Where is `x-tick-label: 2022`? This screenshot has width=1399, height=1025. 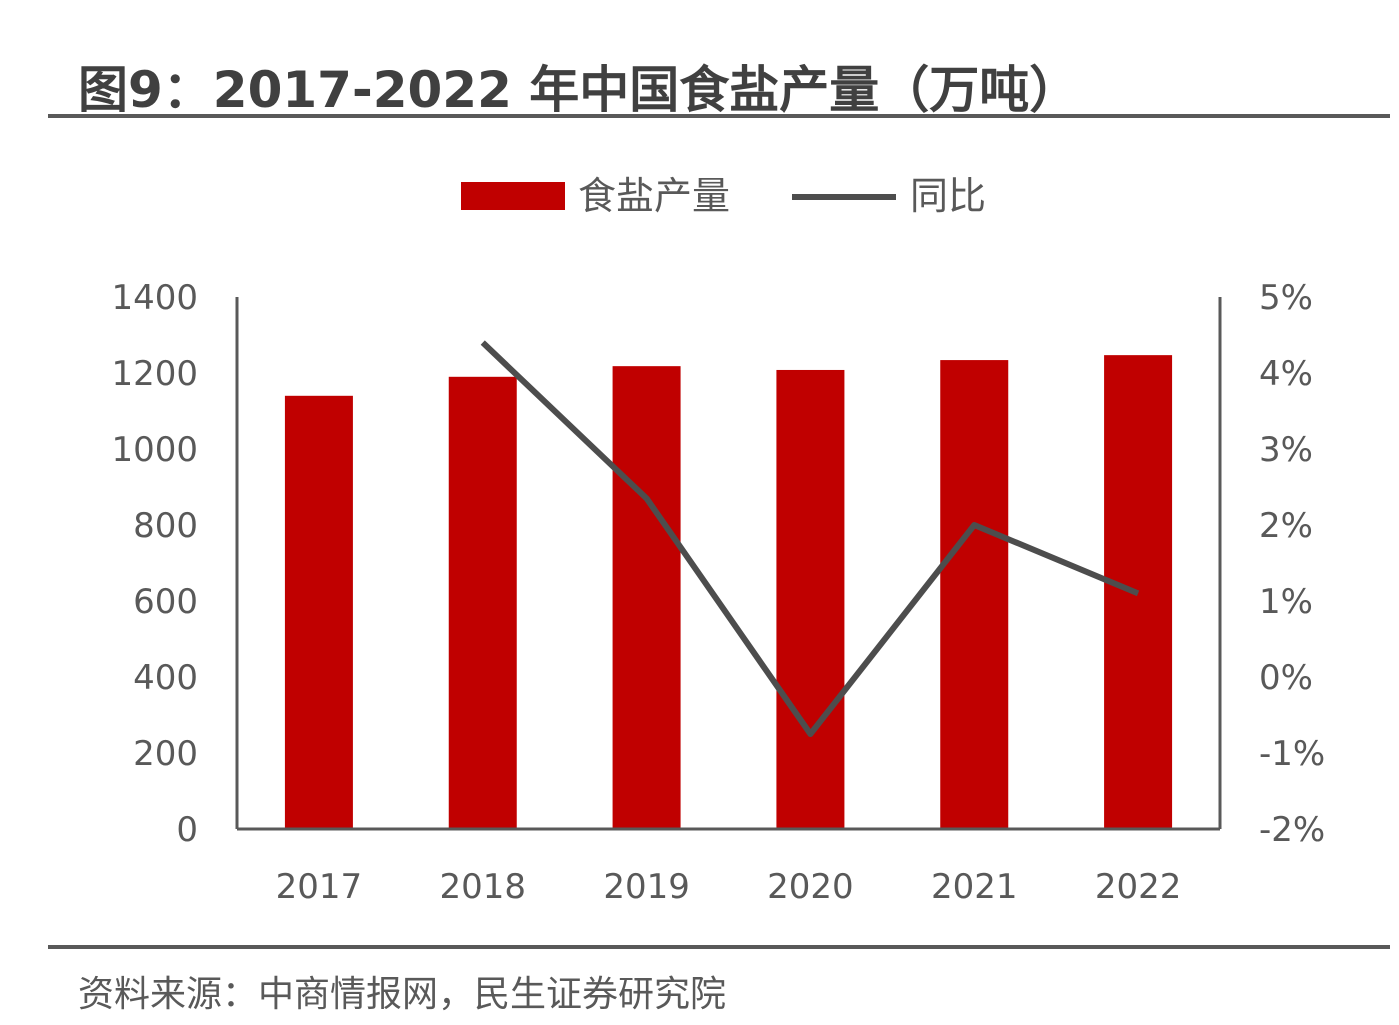
x-tick-label: 2022 is located at coordinates (1138, 887).